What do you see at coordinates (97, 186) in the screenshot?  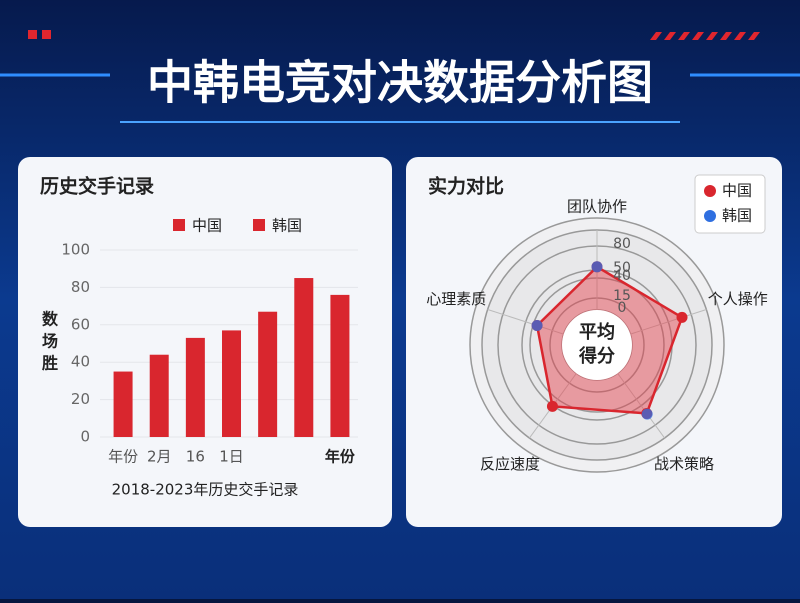 I see `chart-title: 历史交手记录` at bounding box center [97, 186].